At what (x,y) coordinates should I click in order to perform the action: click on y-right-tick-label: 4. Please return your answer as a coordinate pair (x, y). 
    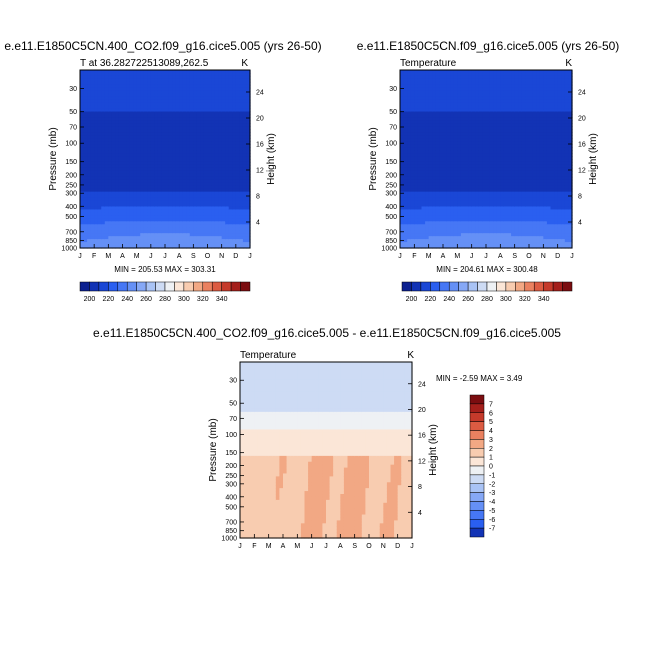
    Looking at the image, I should click on (258, 222).